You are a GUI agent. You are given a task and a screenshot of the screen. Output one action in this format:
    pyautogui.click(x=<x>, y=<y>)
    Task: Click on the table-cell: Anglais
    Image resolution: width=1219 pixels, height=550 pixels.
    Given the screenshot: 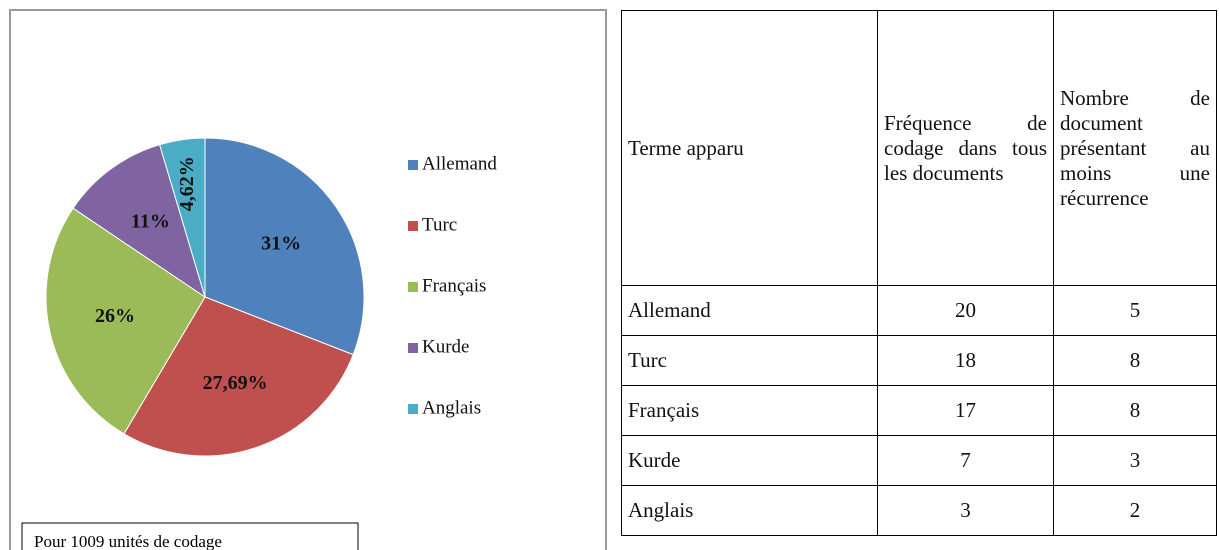 What is the action you would take?
    pyautogui.click(x=749, y=510)
    